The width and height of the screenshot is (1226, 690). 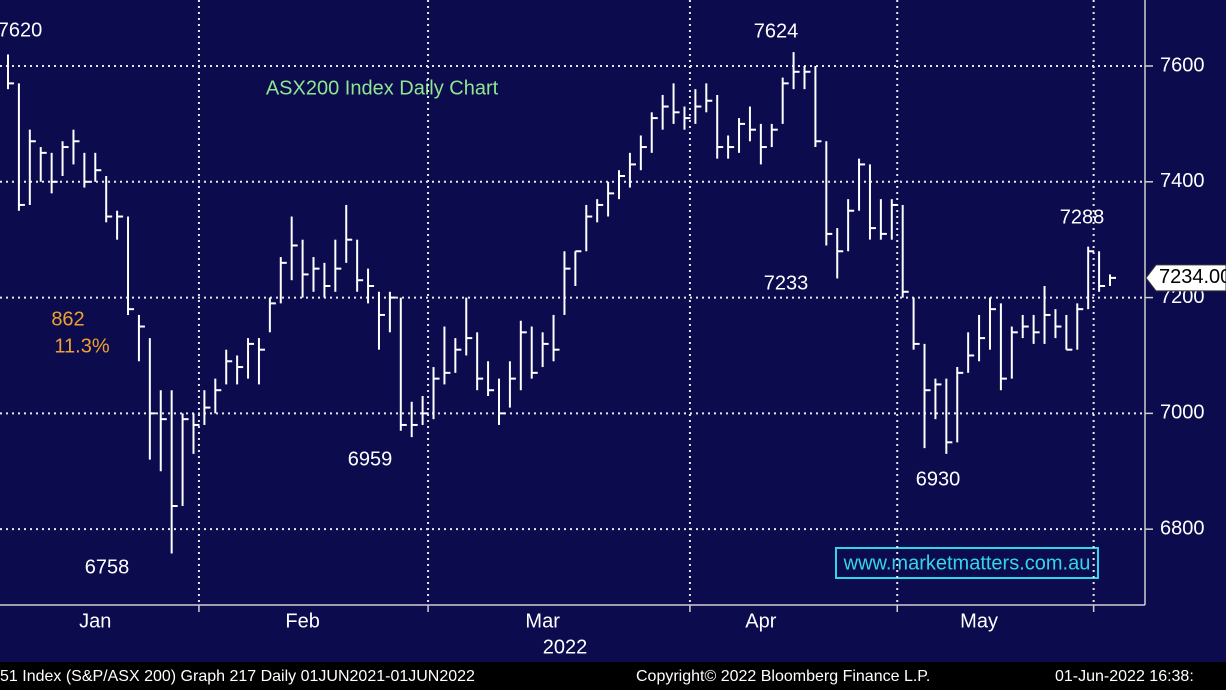 I want to click on x-tick-label: Apr, so click(x=760, y=621).